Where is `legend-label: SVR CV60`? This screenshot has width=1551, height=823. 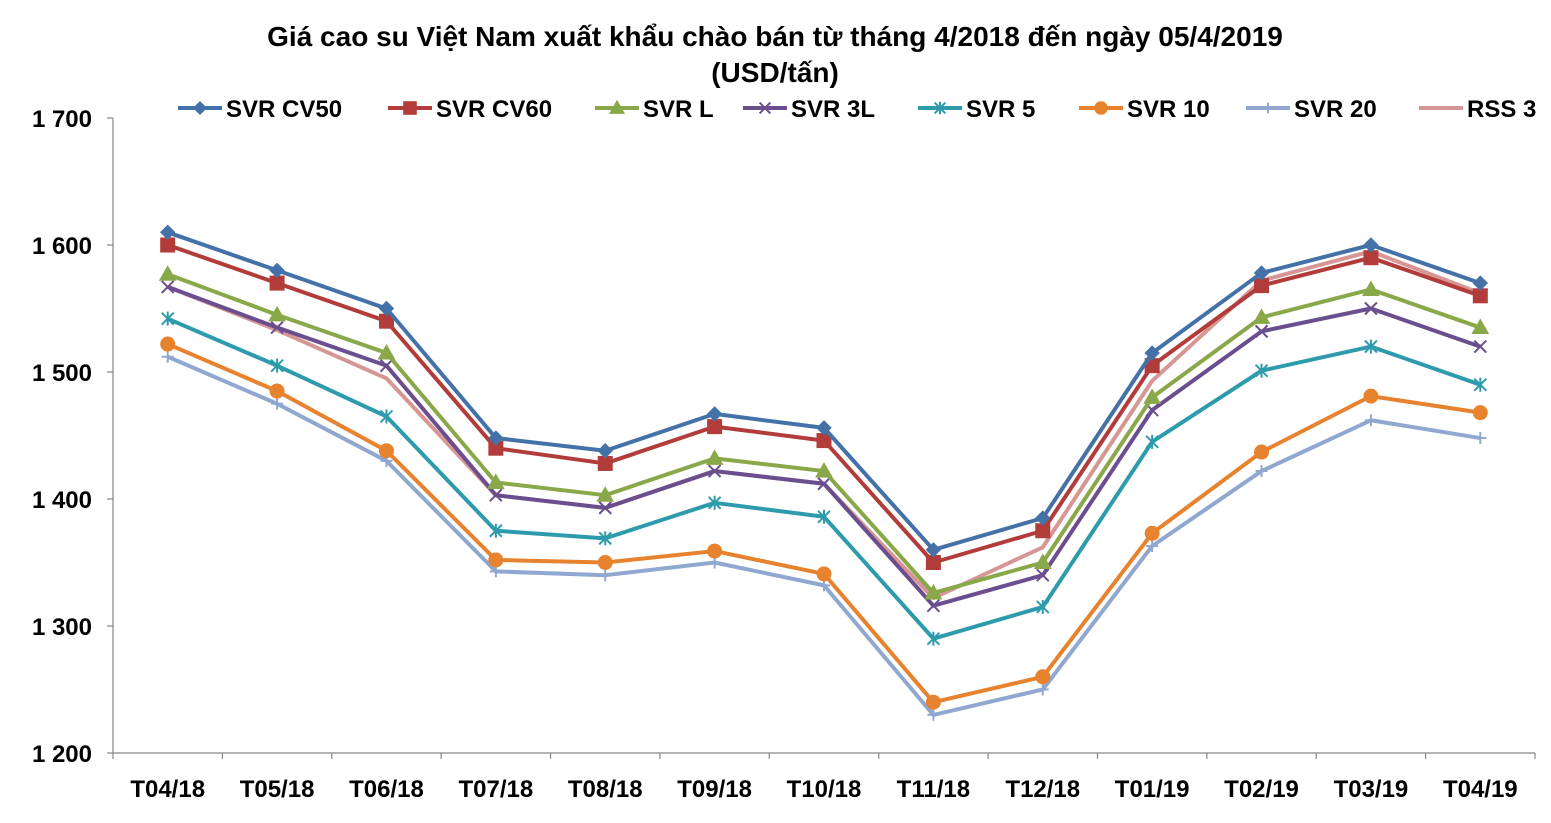 legend-label: SVR CV60 is located at coordinates (494, 109).